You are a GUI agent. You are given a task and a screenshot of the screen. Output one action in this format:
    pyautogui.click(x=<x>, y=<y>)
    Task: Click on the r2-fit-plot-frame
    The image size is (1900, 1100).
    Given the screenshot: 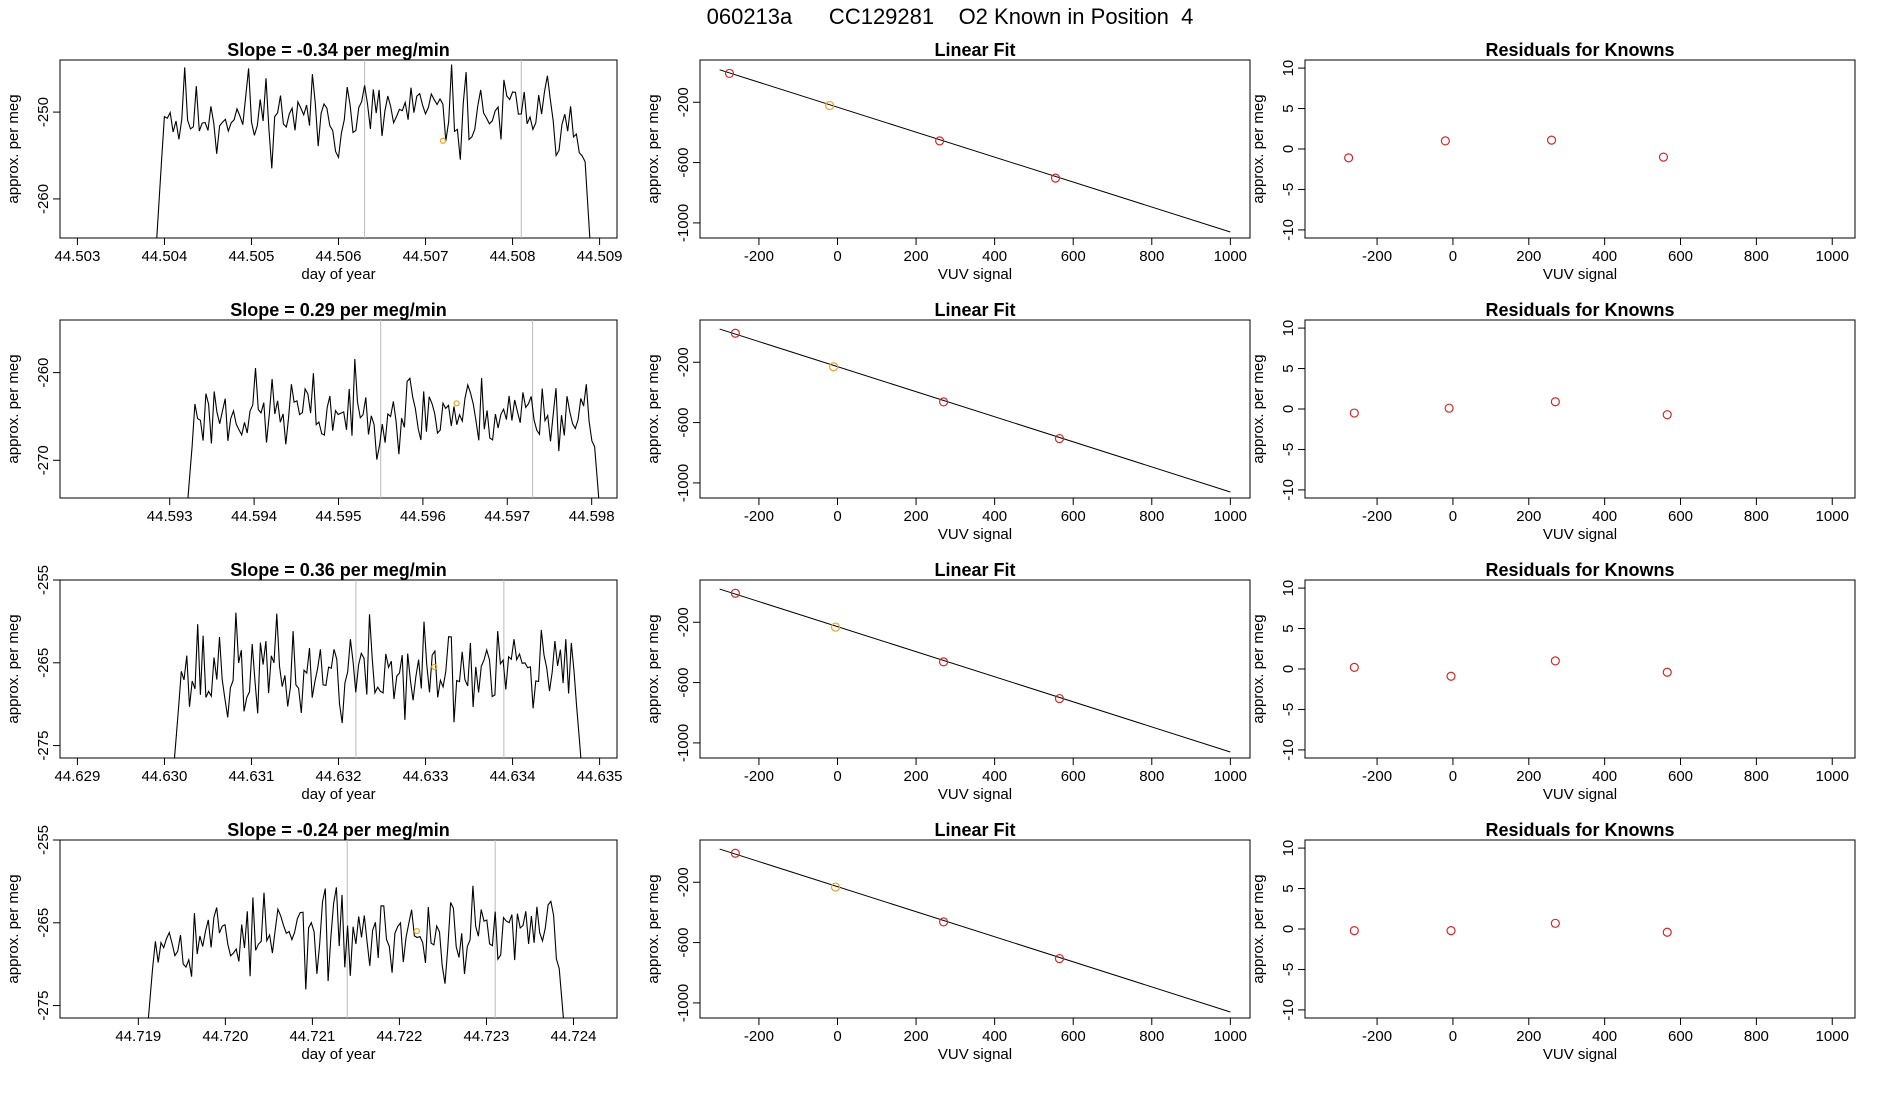 What is the action you would take?
    pyautogui.click(x=975, y=409)
    